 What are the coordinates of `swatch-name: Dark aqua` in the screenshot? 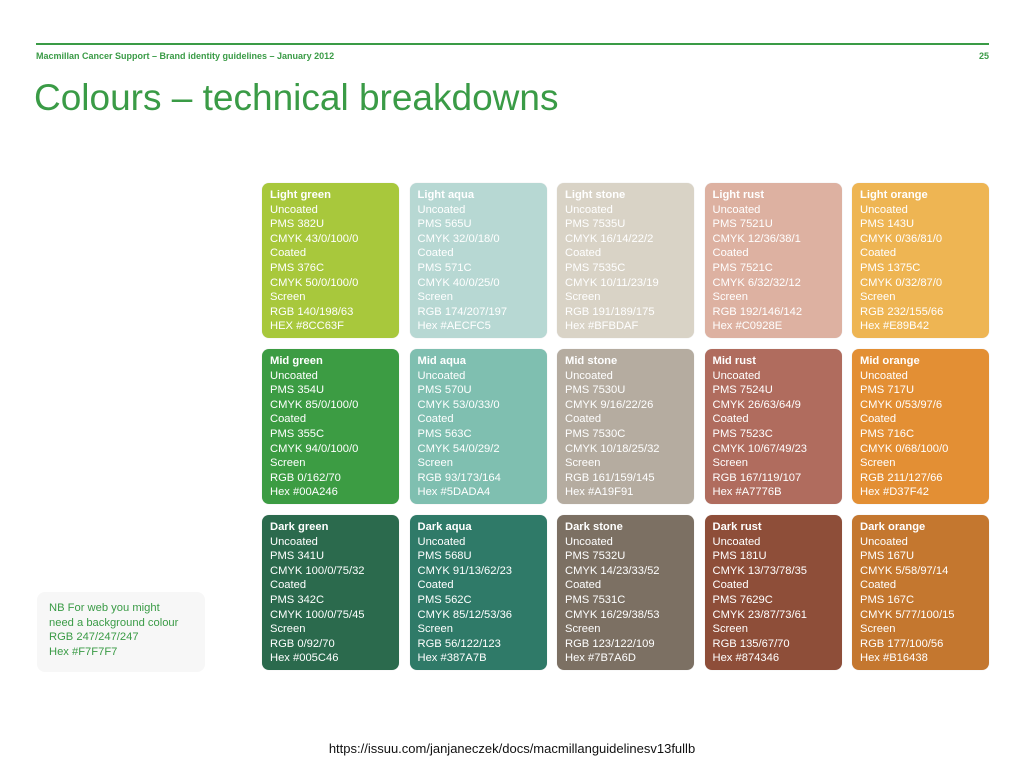 It's located at (444, 527).